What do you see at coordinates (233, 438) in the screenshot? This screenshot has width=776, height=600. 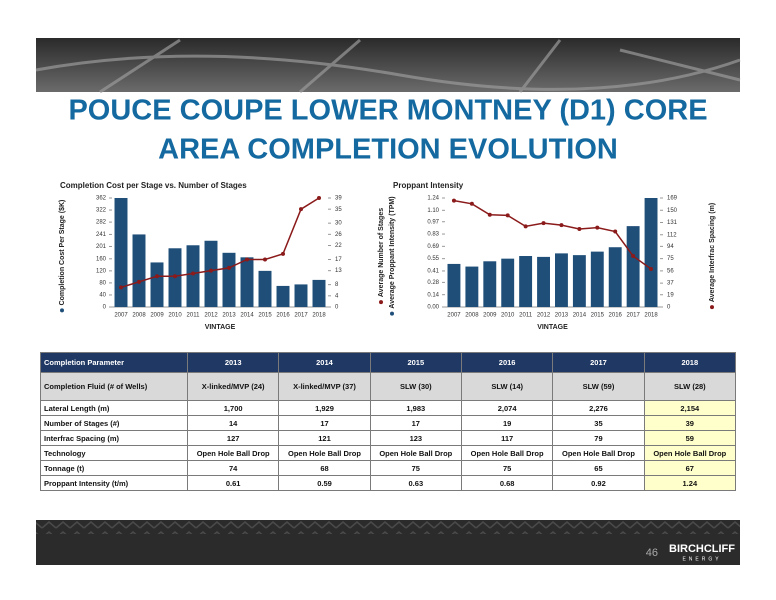 I see `table-cell: 127` at bounding box center [233, 438].